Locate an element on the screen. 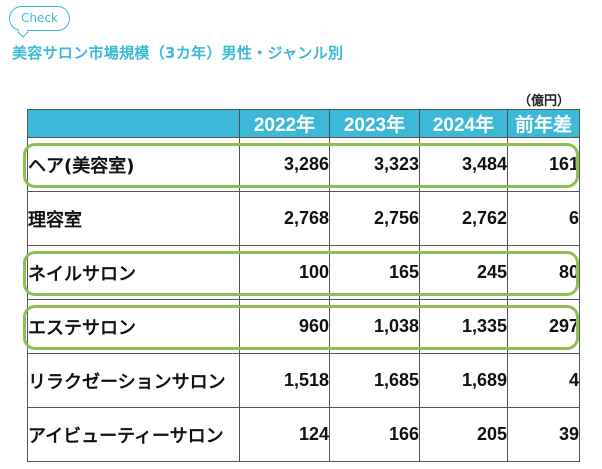 The height and width of the screenshot is (469, 602). genre-cell: ヘア(美容室) is located at coordinates (133, 164).